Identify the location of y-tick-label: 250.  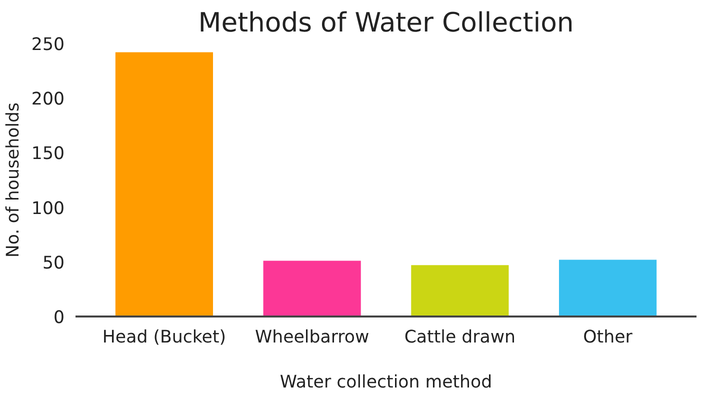
(48, 45).